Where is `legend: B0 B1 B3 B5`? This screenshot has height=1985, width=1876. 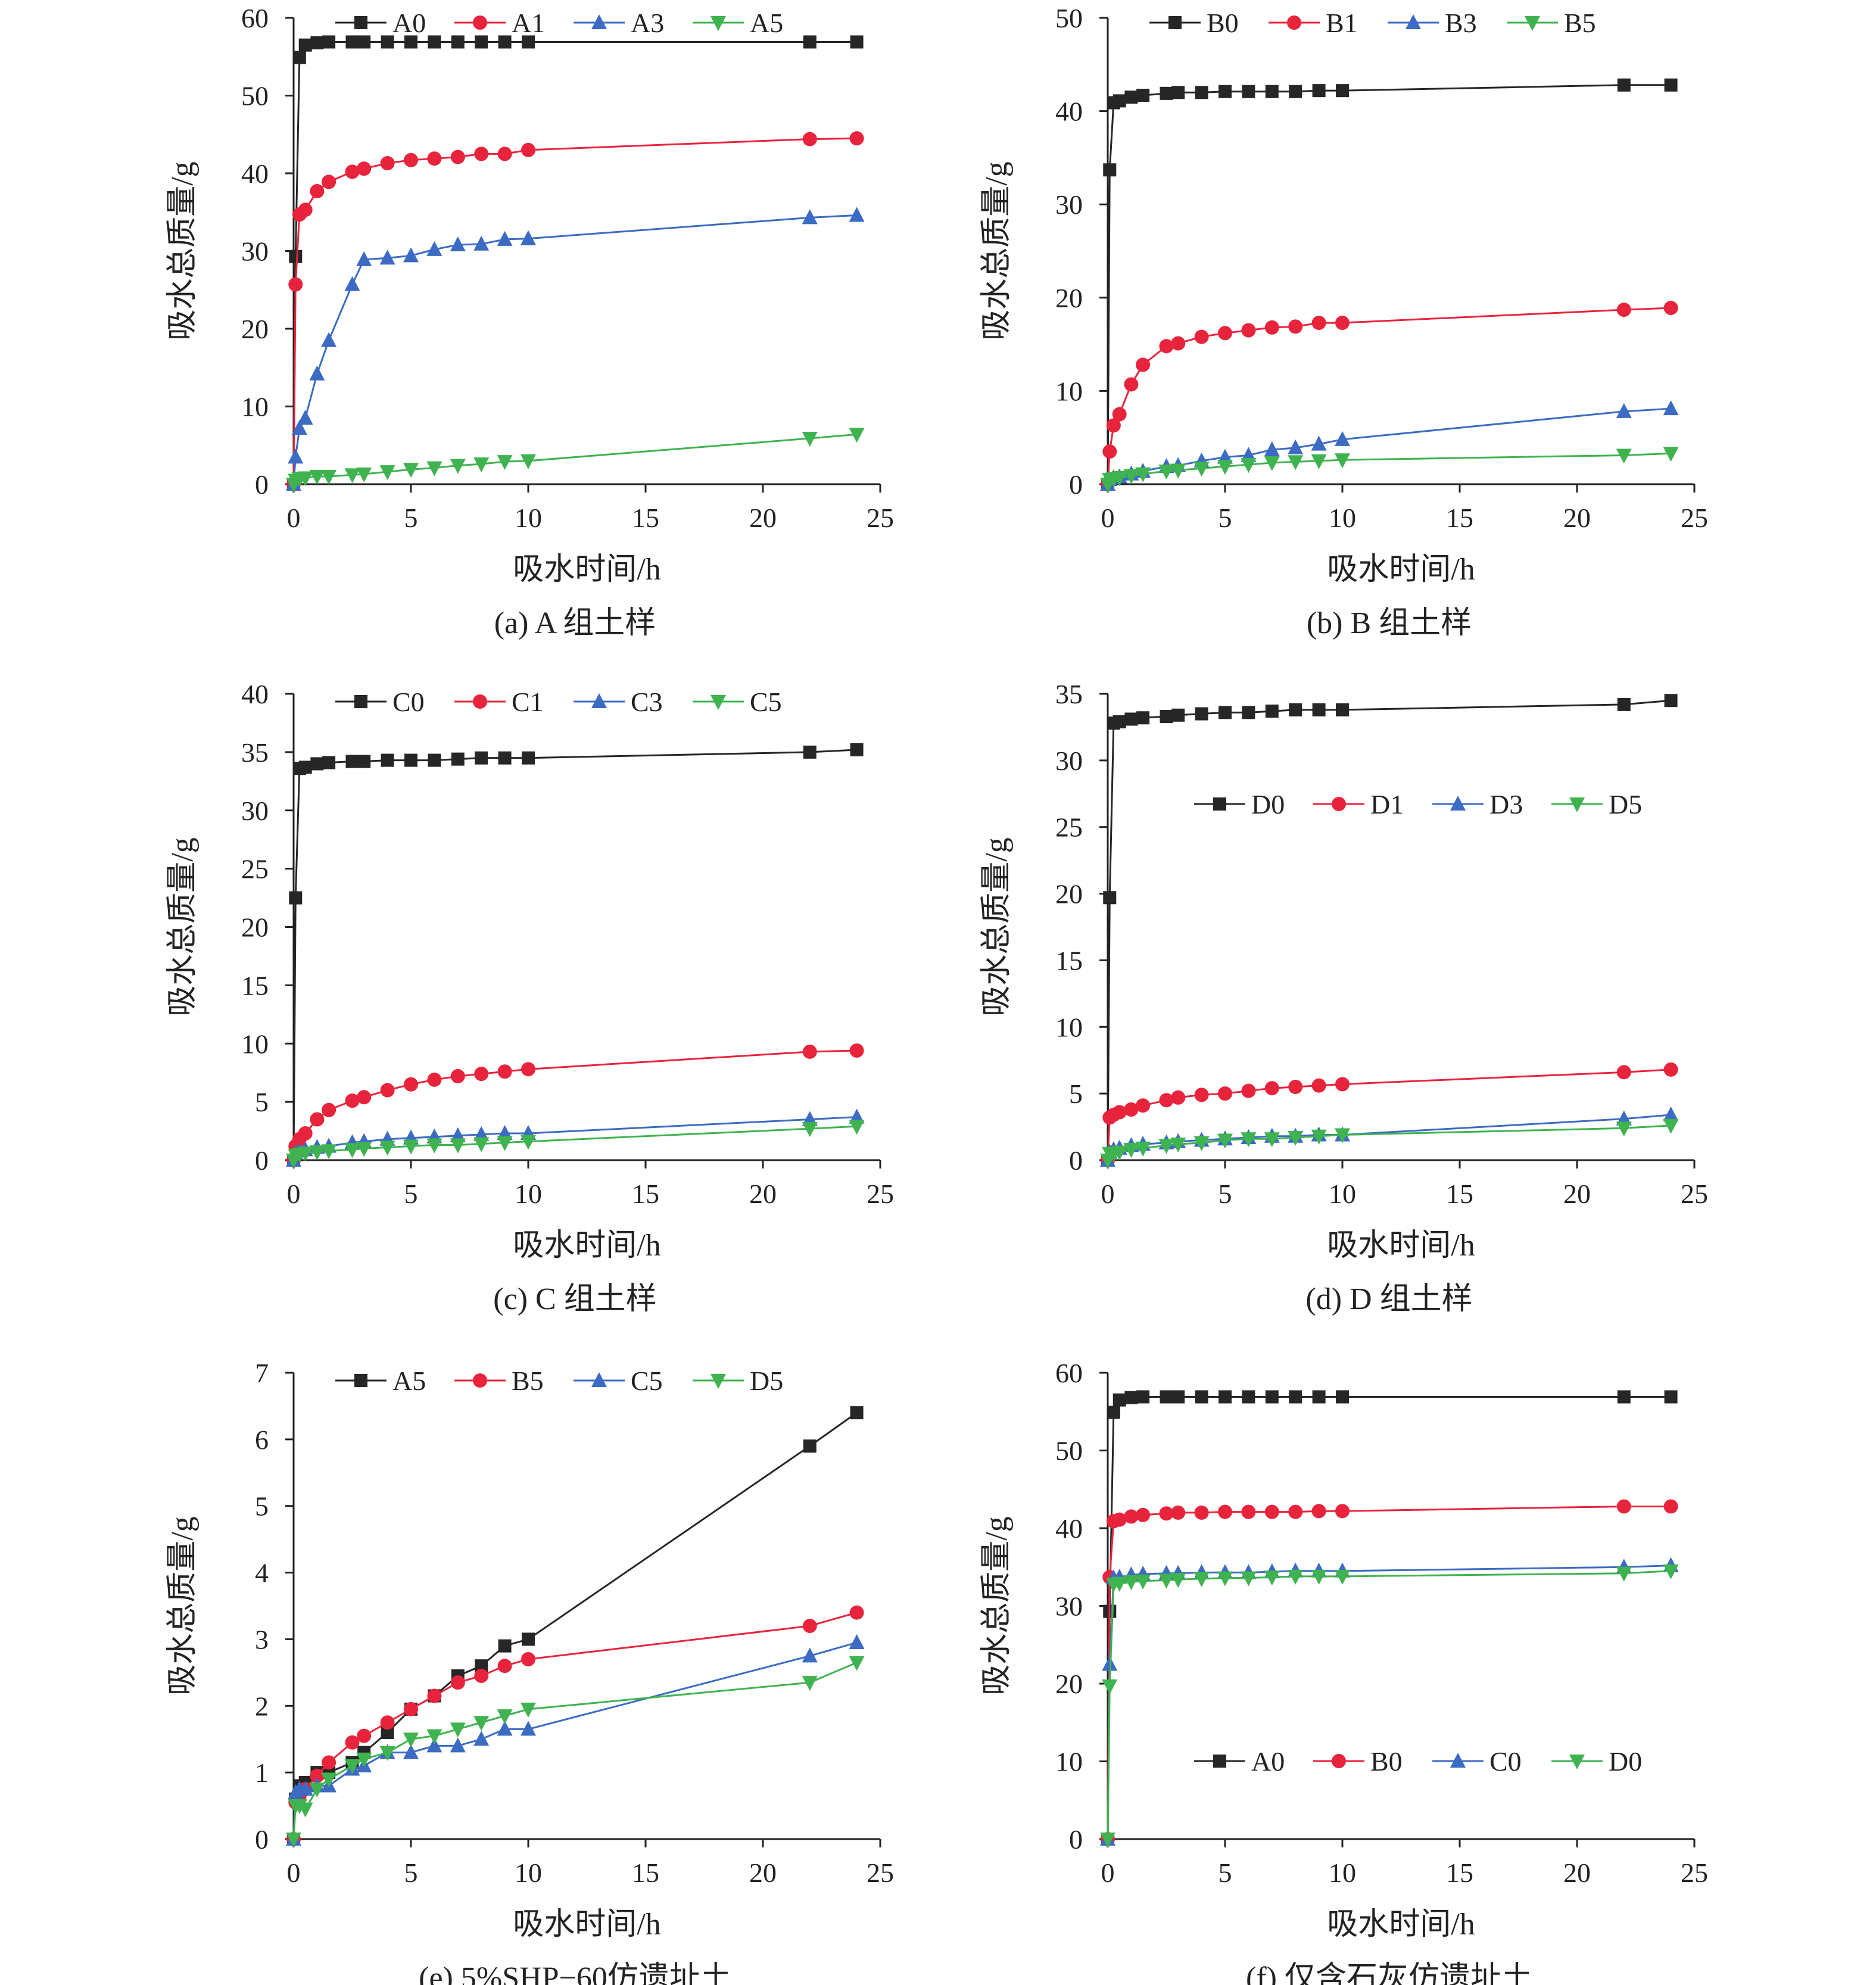
legend: B0 B1 B3 B5 is located at coordinates (1372, 23).